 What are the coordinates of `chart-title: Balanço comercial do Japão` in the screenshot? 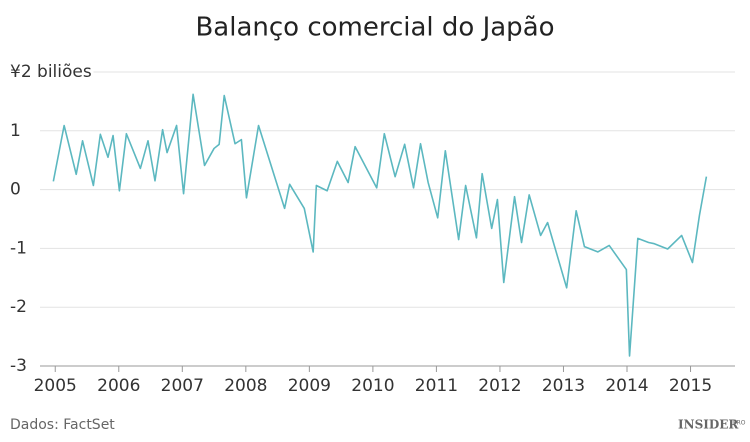 It's located at (374, 28).